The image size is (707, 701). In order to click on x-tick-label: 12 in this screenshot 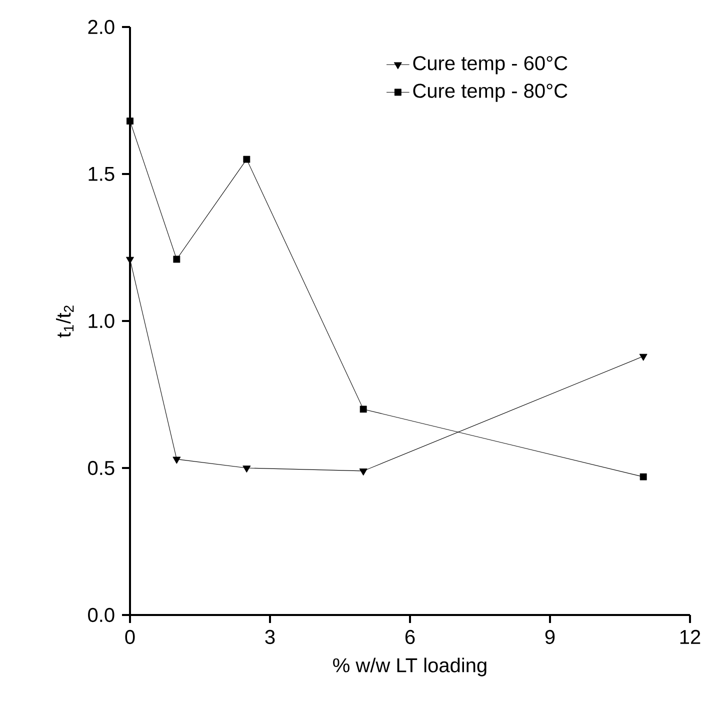, I will do `click(690, 637)`.